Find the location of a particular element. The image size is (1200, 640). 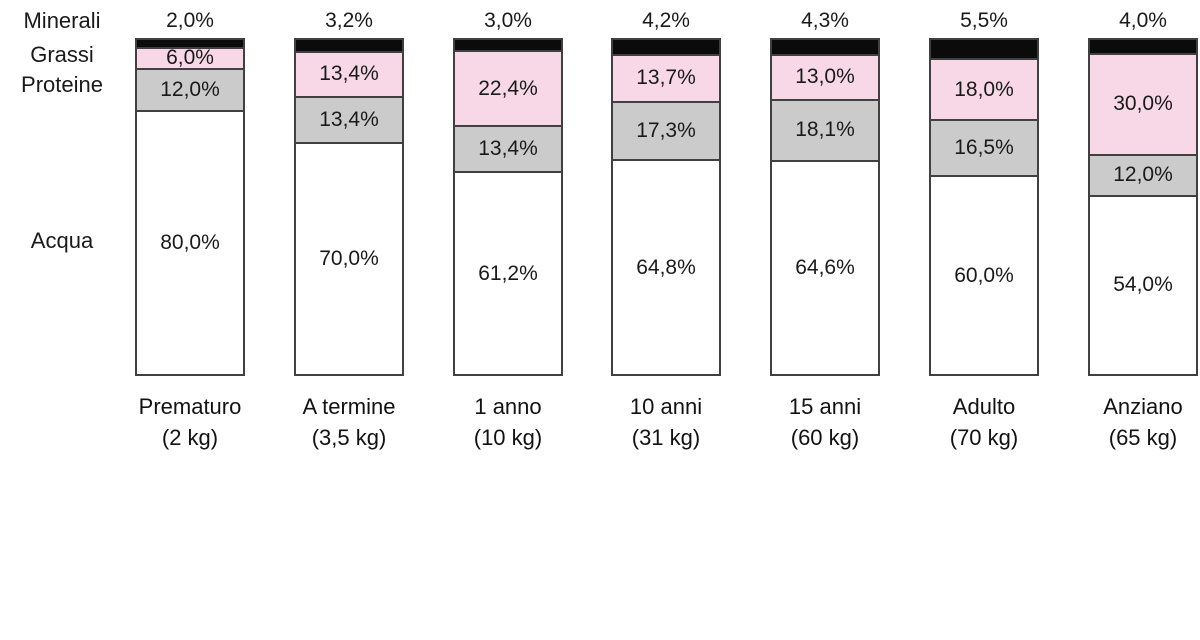

segment-grassi: 13,0% is located at coordinates (825, 76).